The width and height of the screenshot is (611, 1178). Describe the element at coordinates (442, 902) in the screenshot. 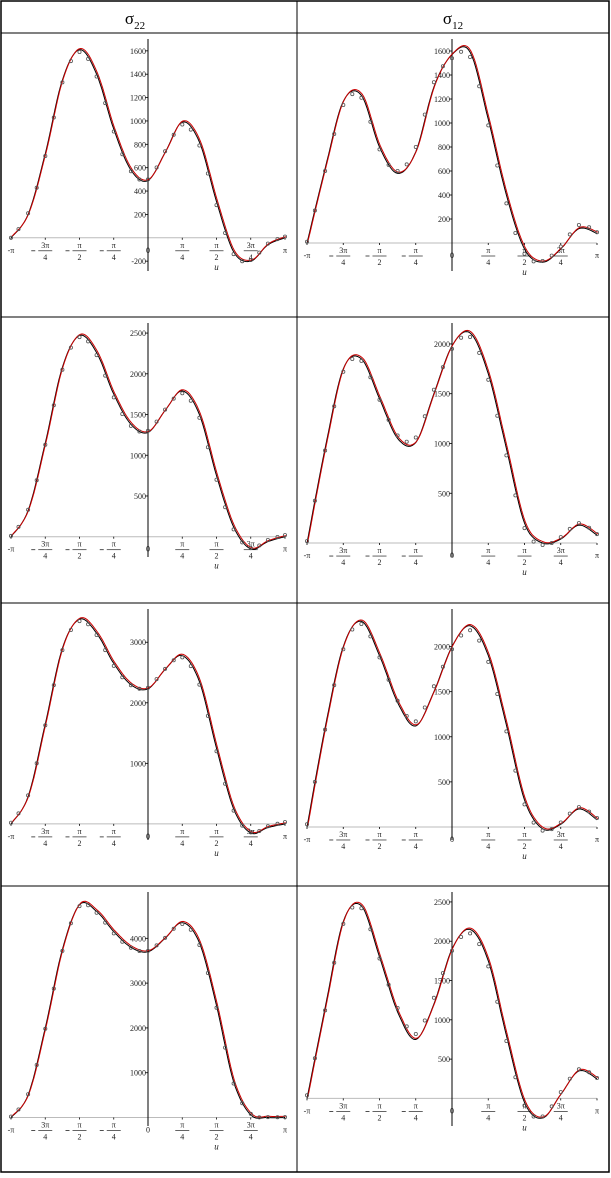

I see `y-tick-label: 2500` at that location.